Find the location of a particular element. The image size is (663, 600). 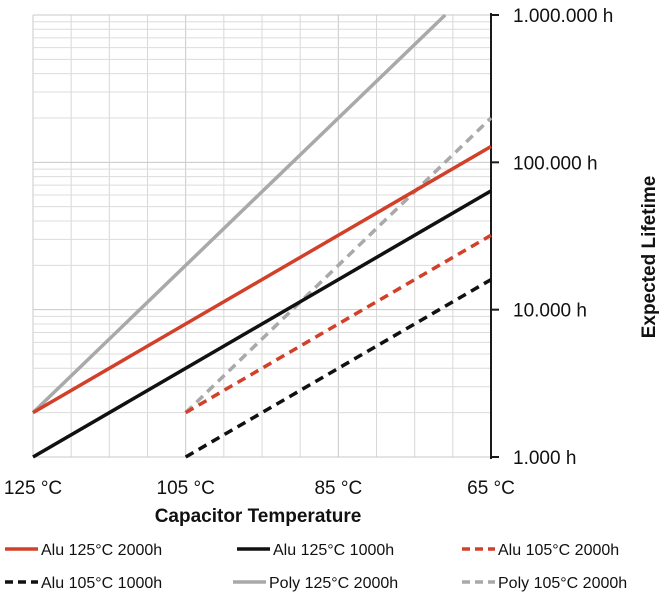

legend-label: Alu 125°C 2000h is located at coordinates (101, 550).